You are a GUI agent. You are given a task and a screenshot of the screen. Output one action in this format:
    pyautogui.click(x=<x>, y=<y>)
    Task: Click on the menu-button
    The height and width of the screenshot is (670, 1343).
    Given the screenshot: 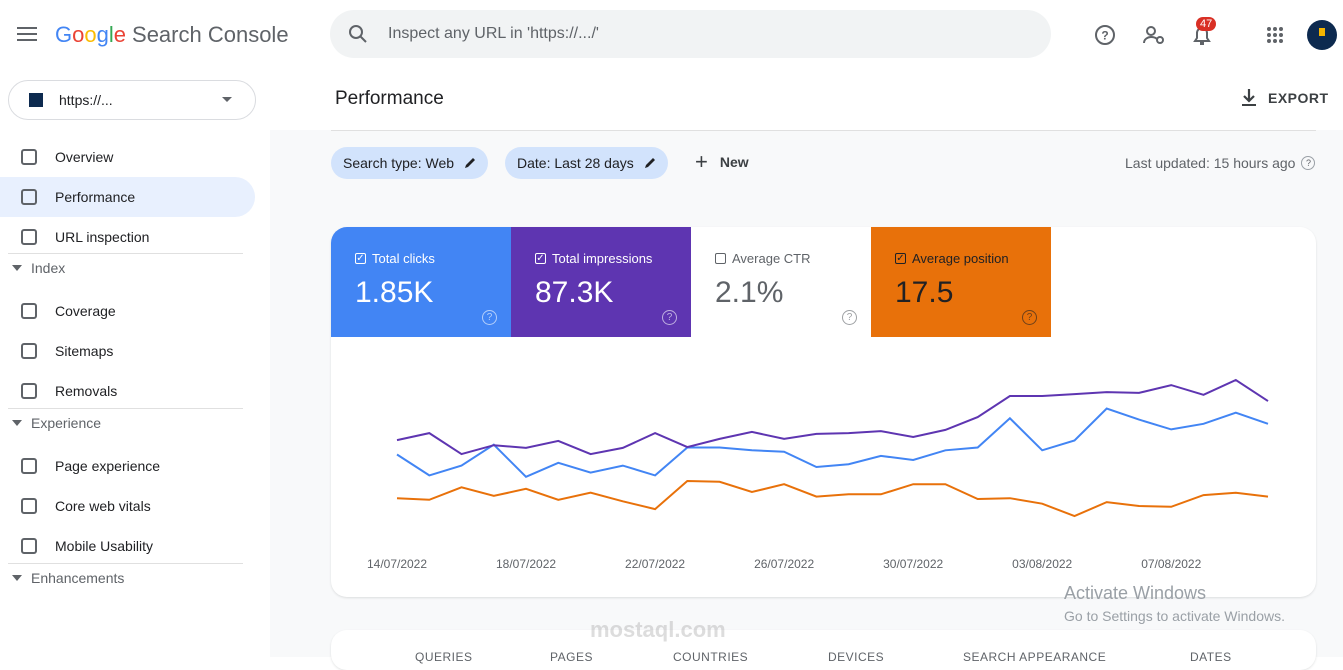 What is the action you would take?
    pyautogui.click(x=27, y=34)
    